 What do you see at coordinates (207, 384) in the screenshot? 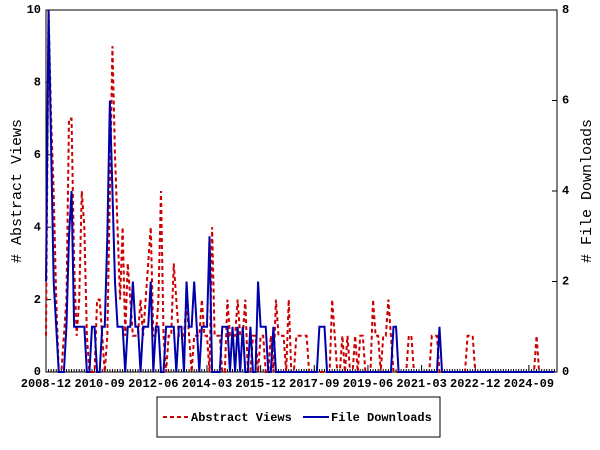
I see `x-tick-label: 2014-03` at bounding box center [207, 384].